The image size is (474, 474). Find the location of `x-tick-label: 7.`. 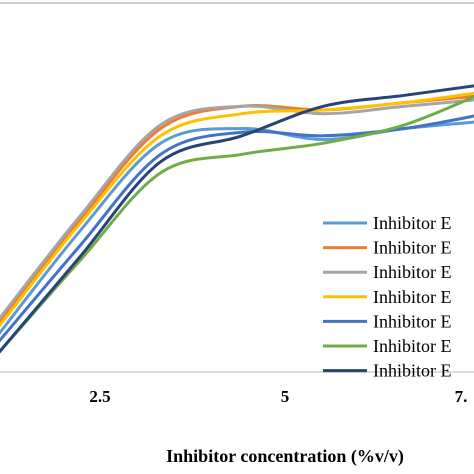

x-tick-label: 7. is located at coordinates (461, 396).